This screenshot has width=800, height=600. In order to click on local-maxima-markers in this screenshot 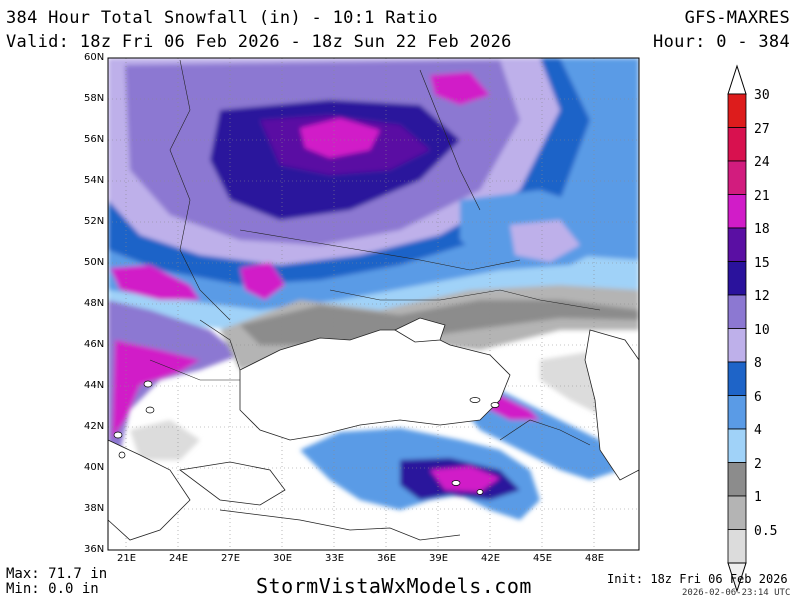, I will do `click(306, 437)`.